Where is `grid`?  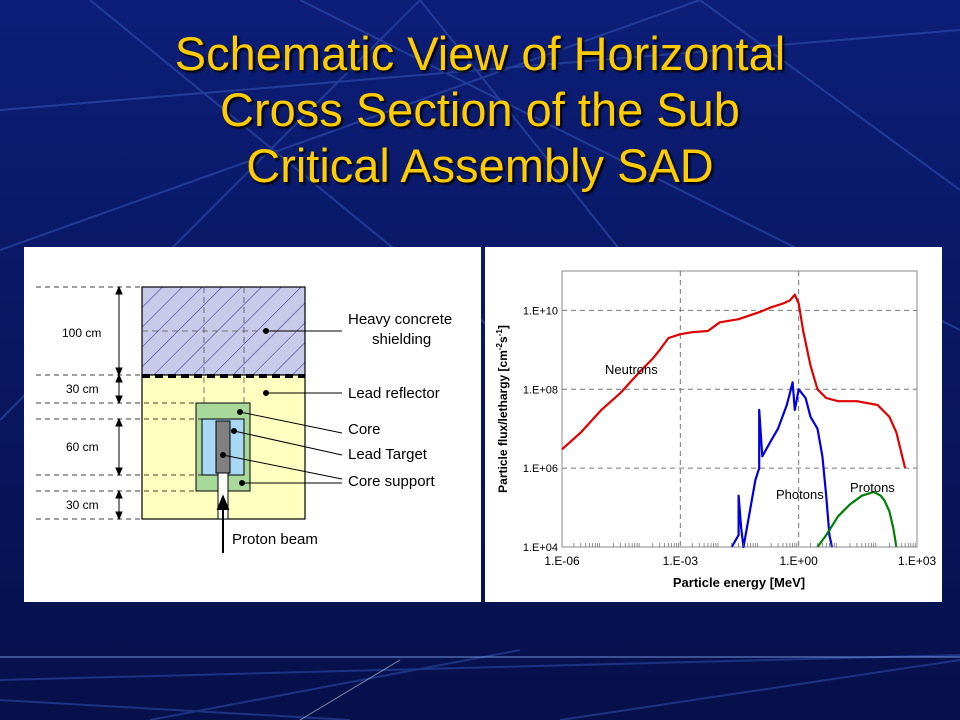 grid is located at coordinates (739, 409).